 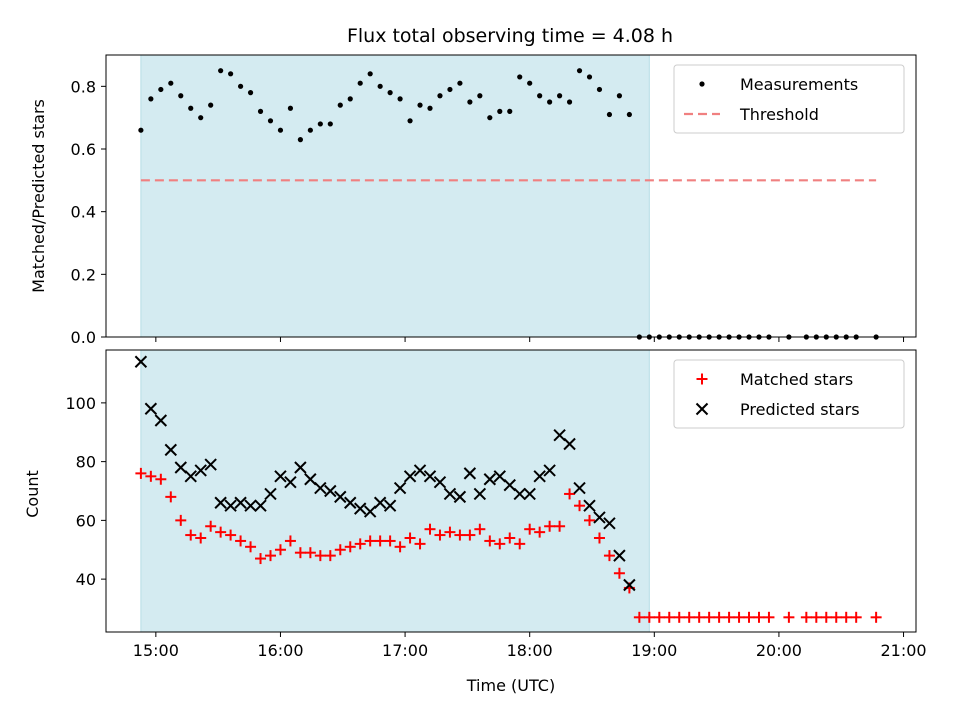 I want to click on bot-ytick-label: 40, so click(x=86, y=579).